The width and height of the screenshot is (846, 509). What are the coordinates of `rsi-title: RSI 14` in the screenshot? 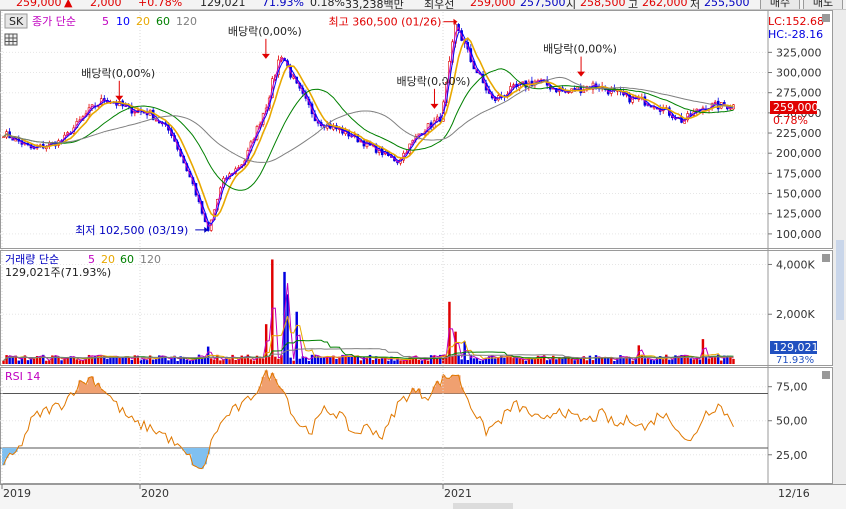 It's located at (22, 376).